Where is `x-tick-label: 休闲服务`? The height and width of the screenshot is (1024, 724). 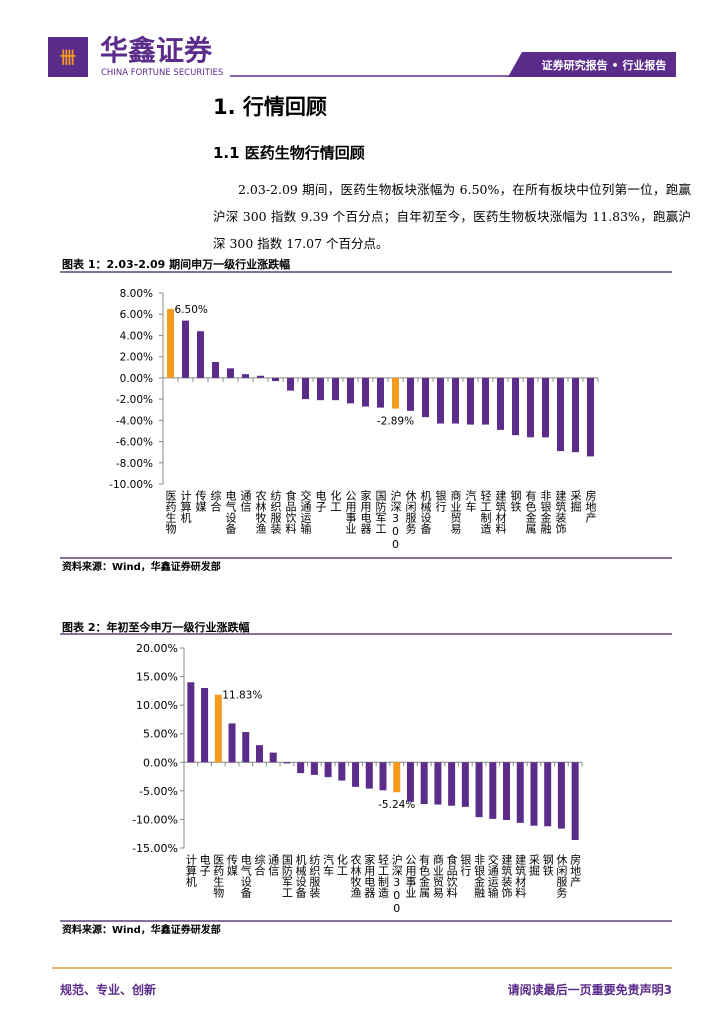
x-tick-label: 休闲服务 is located at coordinates (561, 876).